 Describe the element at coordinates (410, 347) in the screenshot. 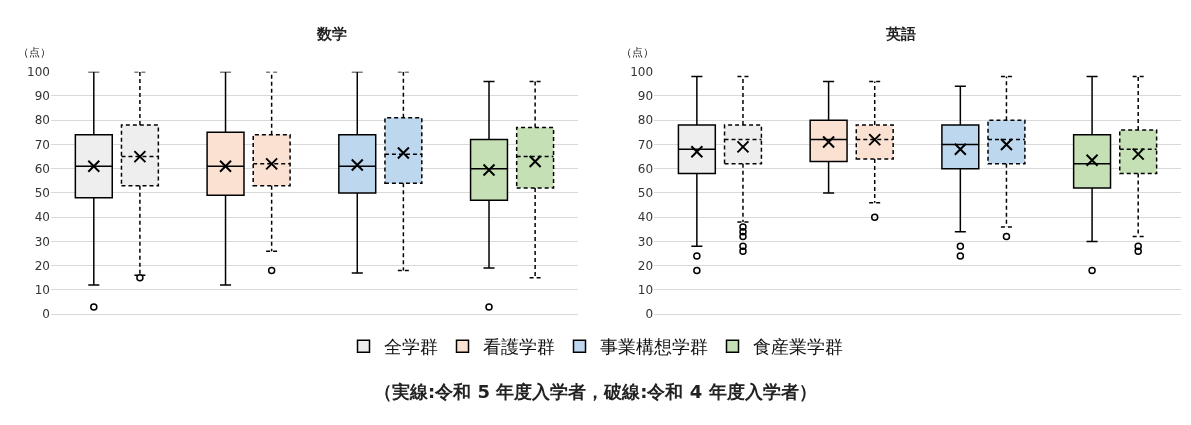

I see `legend-label: 全学群` at that location.